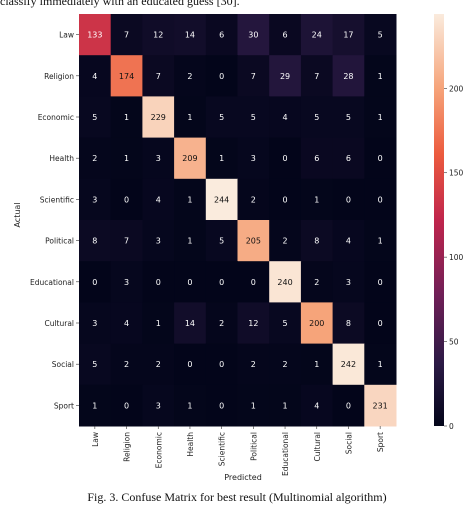 This screenshot has height=505, width=474. What do you see at coordinates (190, 323) in the screenshot?
I see `cell-value-label: 14` at bounding box center [190, 323].